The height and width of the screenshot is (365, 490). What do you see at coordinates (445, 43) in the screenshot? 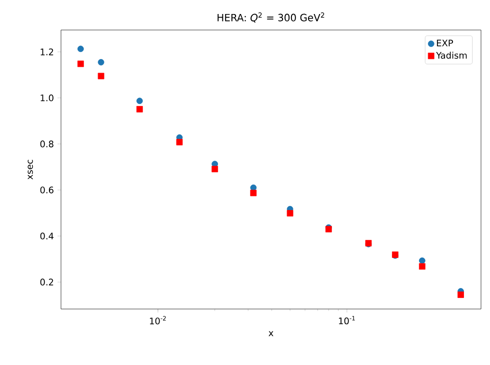
I see `legend-label: EXP` at bounding box center [445, 43].